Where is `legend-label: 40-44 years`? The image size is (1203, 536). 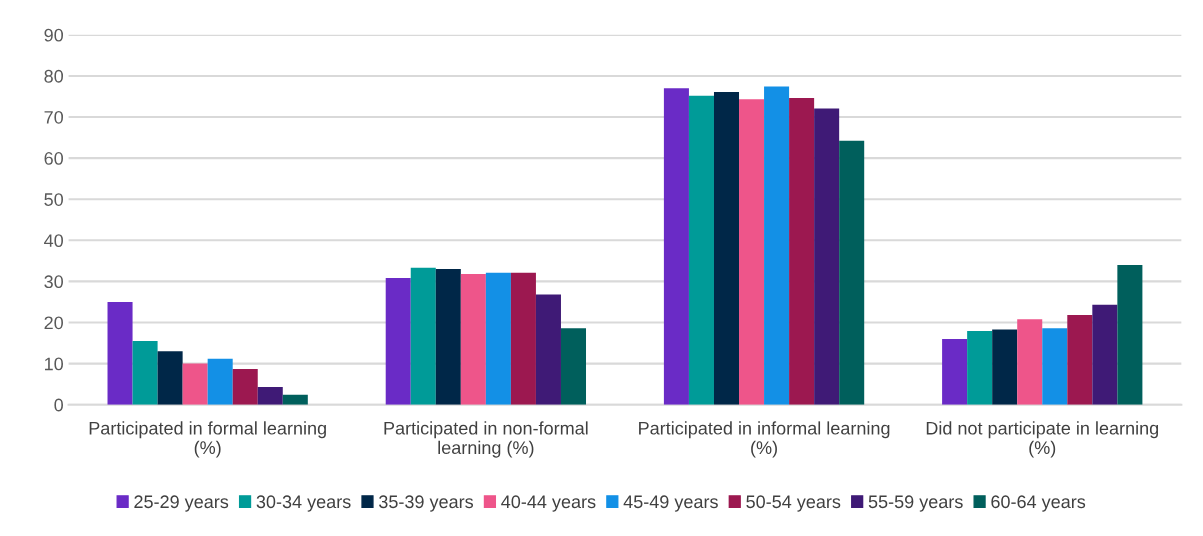
legend-label: 40-44 years is located at coordinates (548, 503).